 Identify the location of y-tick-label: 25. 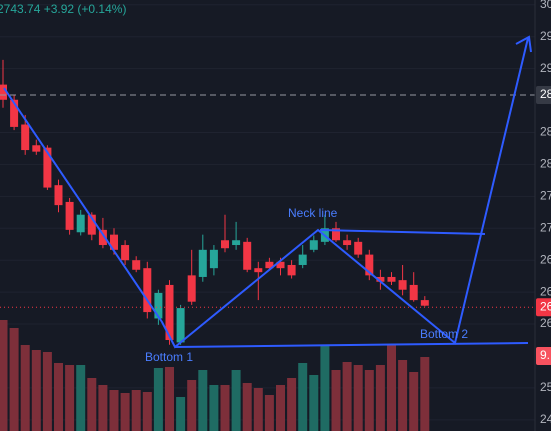
(545, 387).